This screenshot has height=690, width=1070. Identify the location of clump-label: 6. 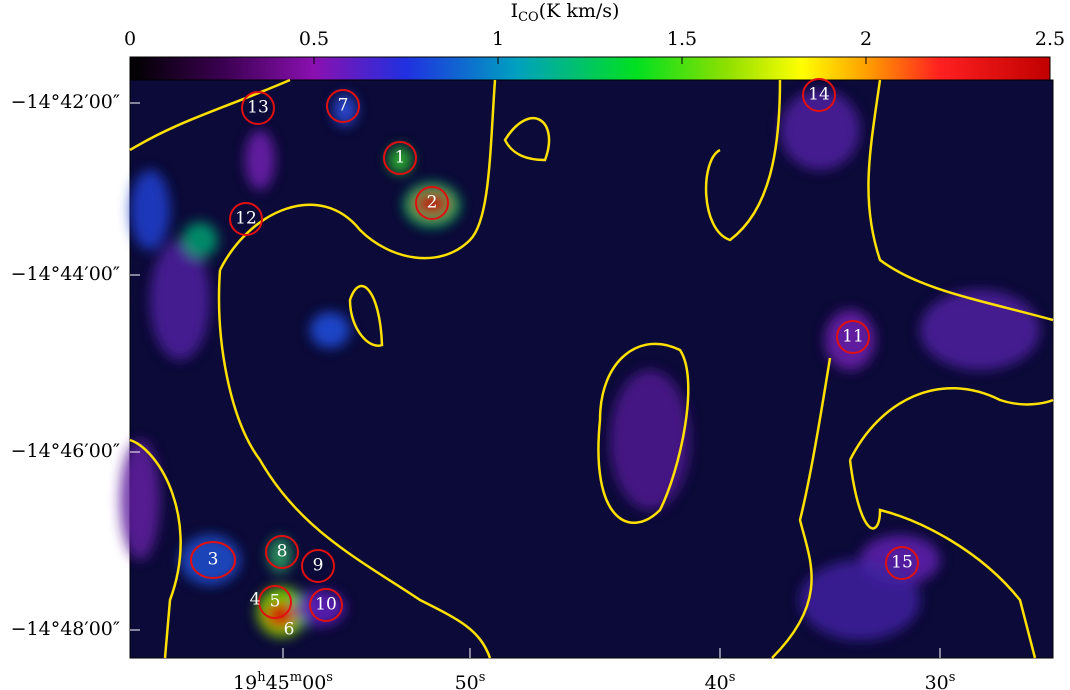
(289, 630).